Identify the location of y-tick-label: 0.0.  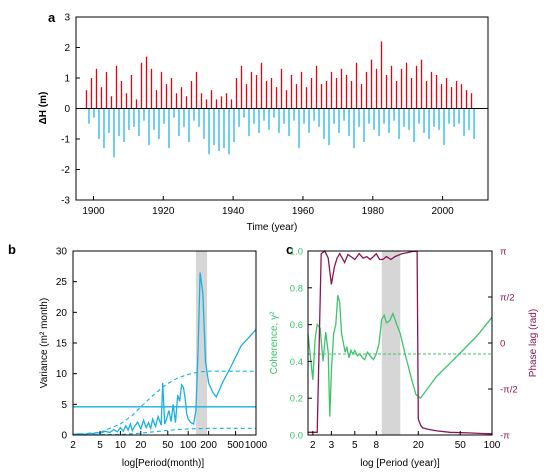
(296, 436).